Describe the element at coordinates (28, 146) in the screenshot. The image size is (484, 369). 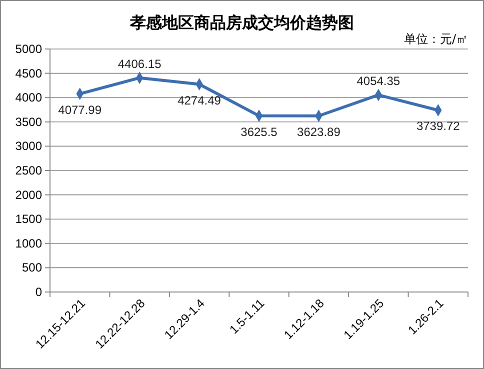
I see `y-tick-label: 3000` at that location.